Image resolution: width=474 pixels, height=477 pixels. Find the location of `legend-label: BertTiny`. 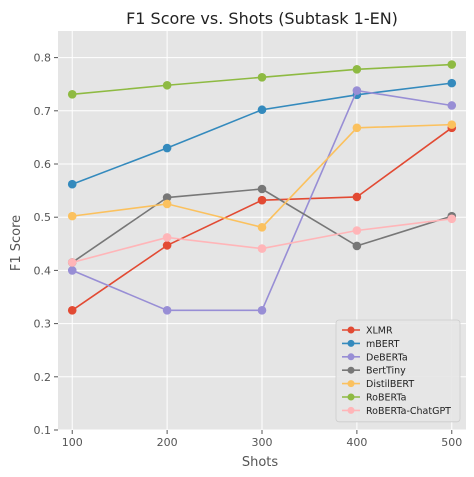

legend-label: BertTiny is located at coordinates (386, 371).